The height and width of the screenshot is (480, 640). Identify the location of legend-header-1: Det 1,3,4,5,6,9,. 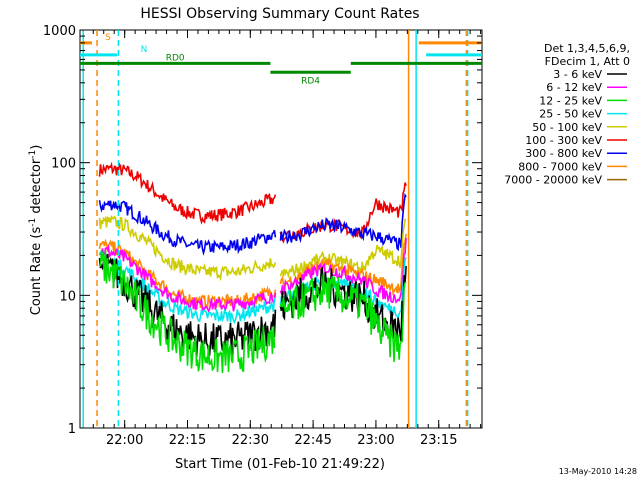
(587, 48).